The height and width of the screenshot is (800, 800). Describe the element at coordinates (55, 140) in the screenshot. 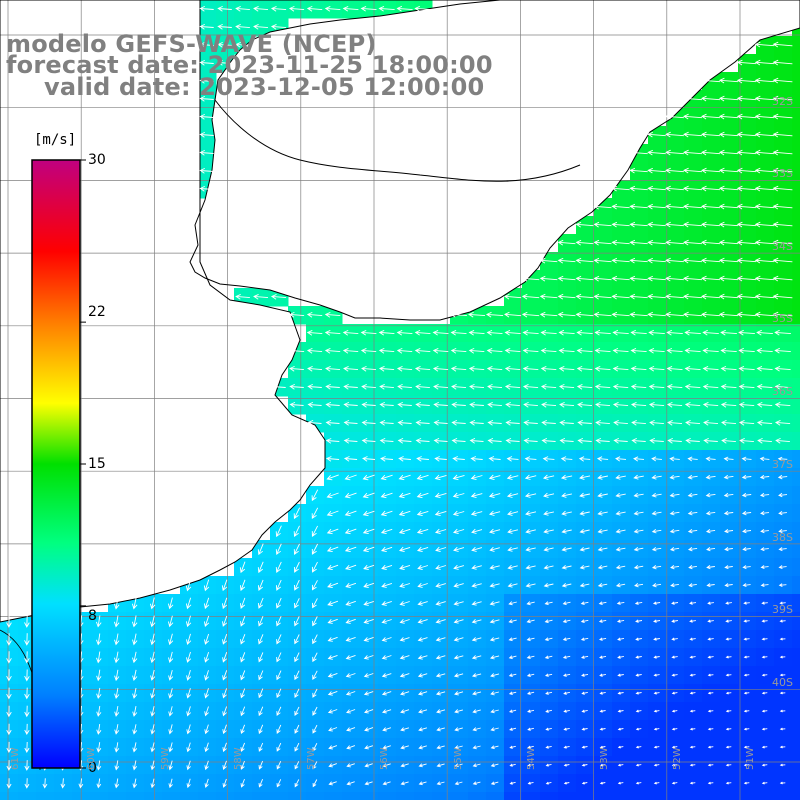

I see `colorbar-unit: [m/s]` at that location.